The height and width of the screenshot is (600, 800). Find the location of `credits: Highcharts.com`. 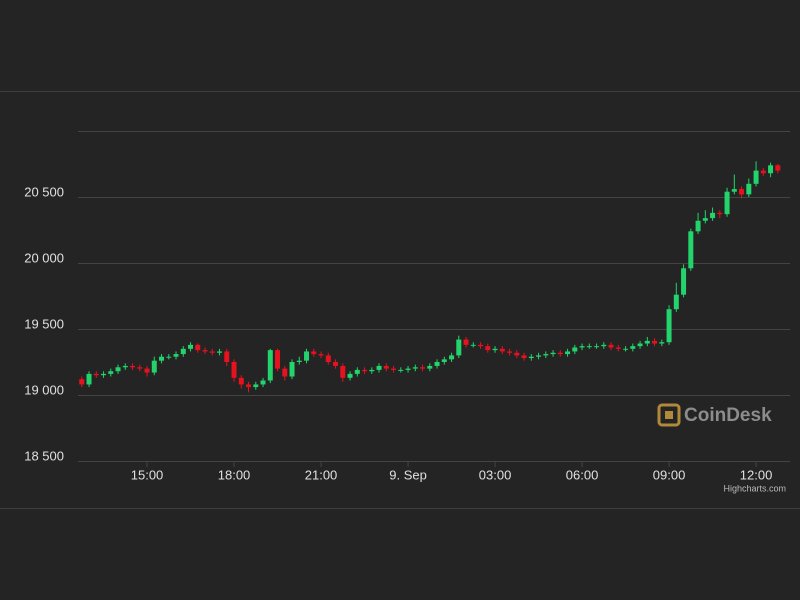

credits: Highcharts.com is located at coordinates (754, 488).